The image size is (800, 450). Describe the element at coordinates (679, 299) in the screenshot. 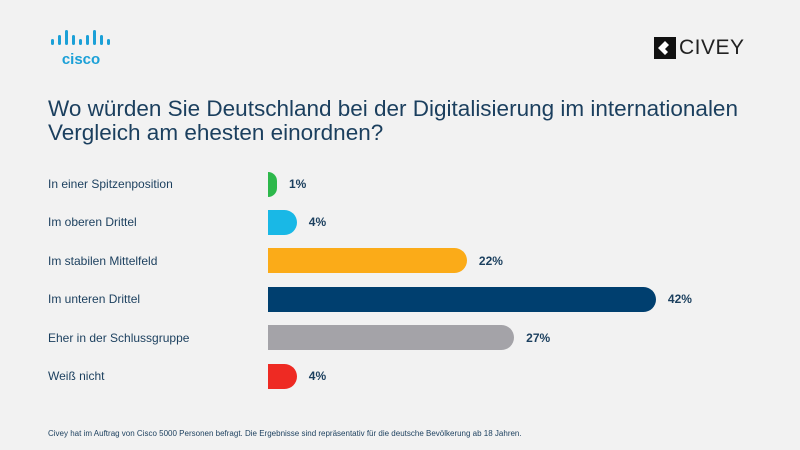

I see `value-label: 42%` at that location.